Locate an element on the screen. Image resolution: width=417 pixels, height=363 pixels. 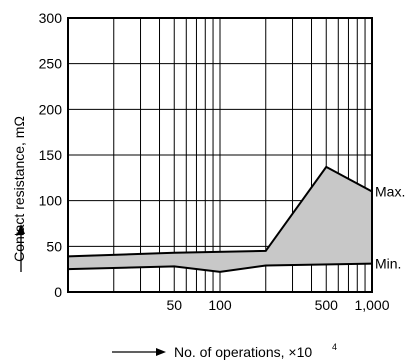
x-tick-labels: 50 100 500 1,000 is located at coordinates (277, 305).